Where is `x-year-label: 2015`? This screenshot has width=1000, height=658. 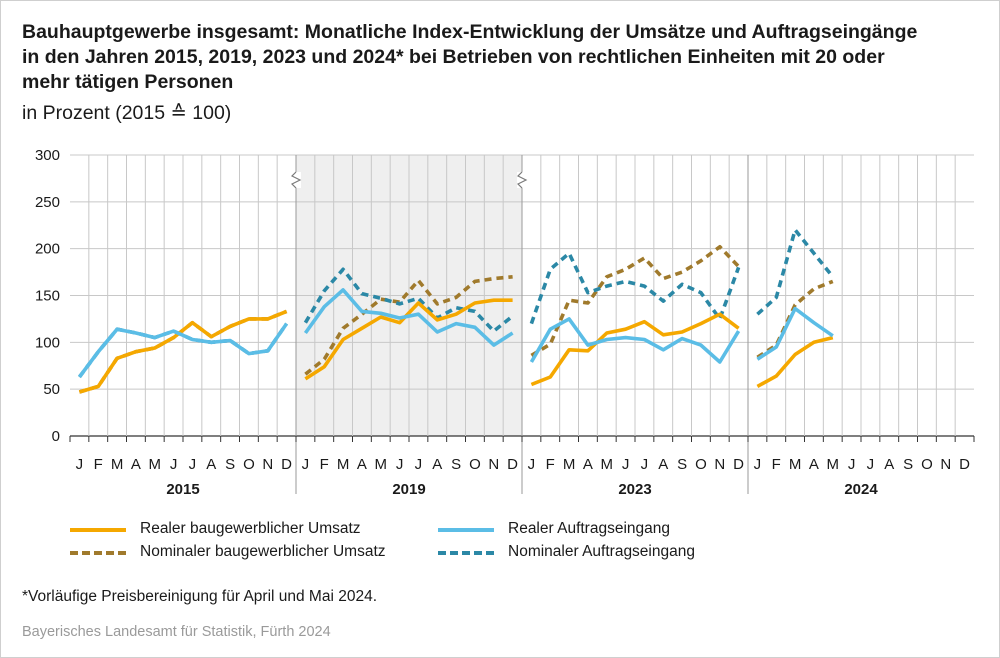
x-year-label: 2015 is located at coordinates (182, 489).